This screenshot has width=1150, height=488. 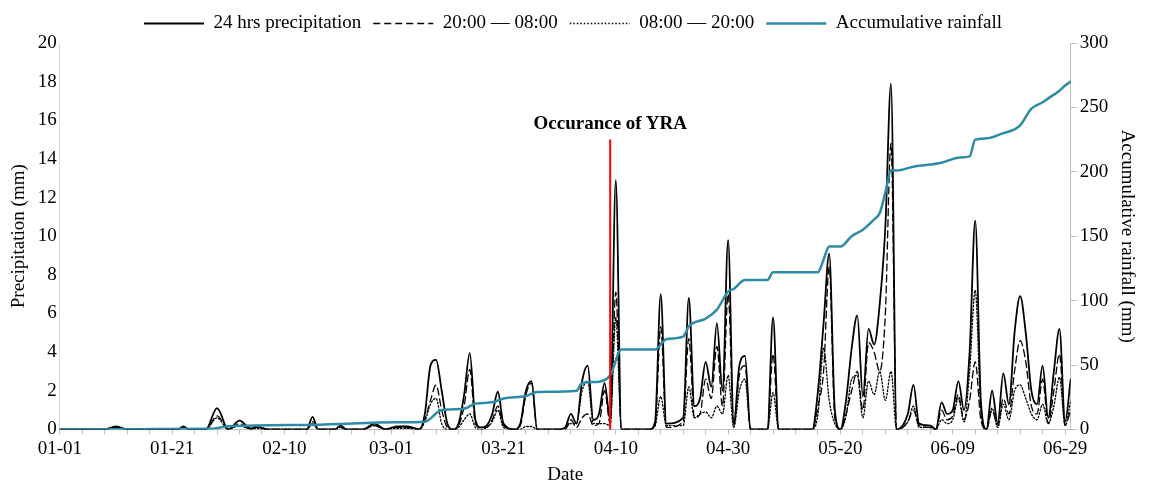 I want to click on y2-axis-title: Accumulative rainfall (mm), so click(x=1127, y=236).